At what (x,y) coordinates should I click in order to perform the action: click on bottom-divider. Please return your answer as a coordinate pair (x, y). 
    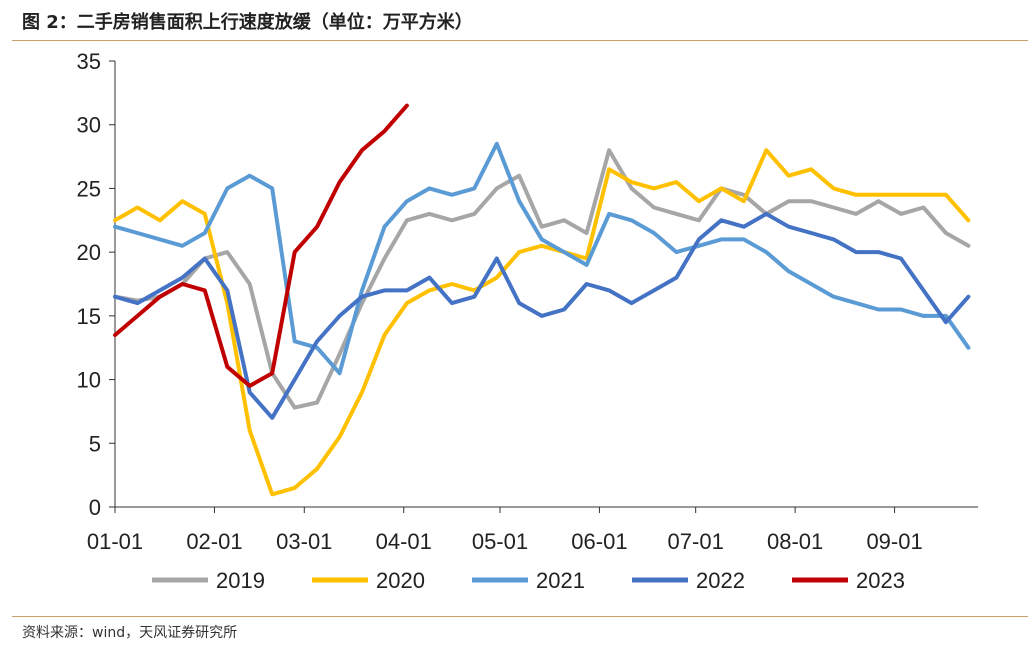
    Looking at the image, I should click on (520, 616).